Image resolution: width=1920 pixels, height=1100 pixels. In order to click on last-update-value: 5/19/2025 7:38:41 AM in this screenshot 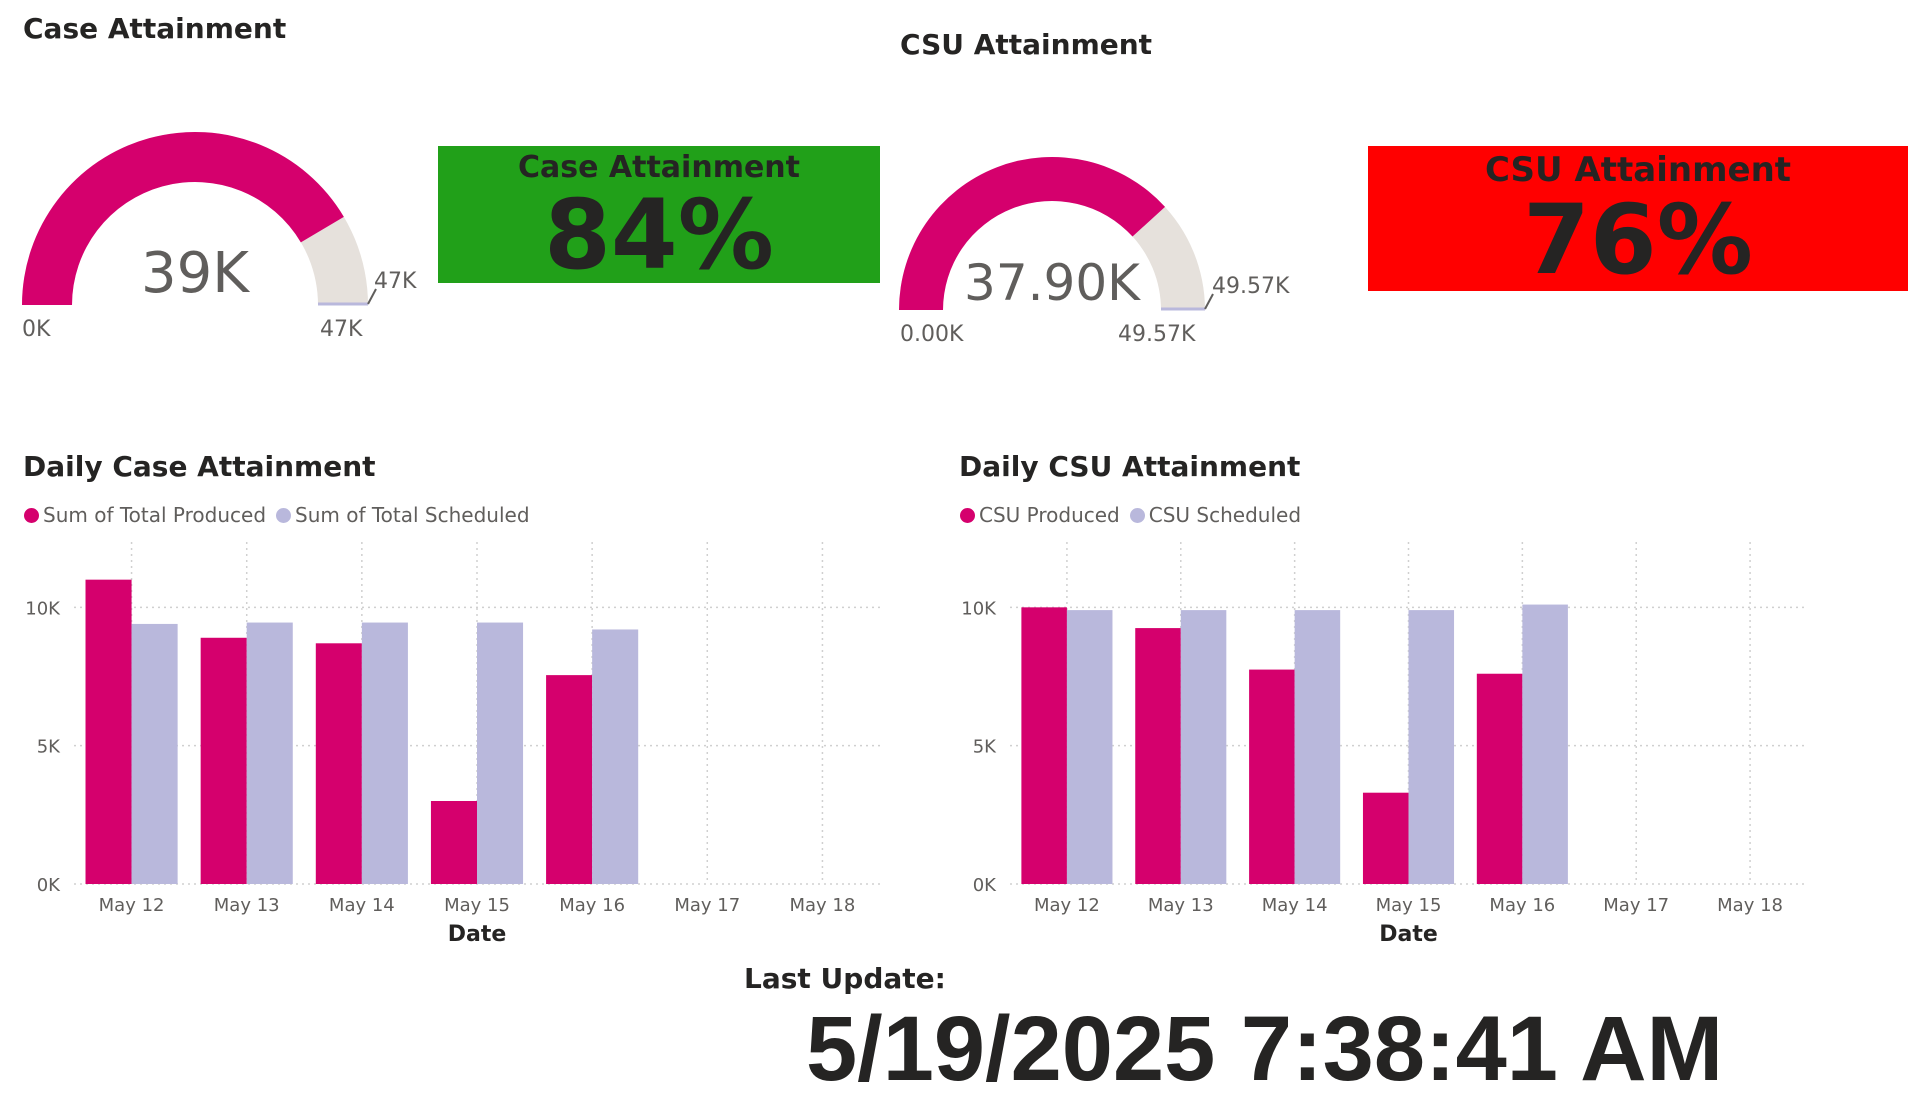, I will do `click(1265, 1049)`.